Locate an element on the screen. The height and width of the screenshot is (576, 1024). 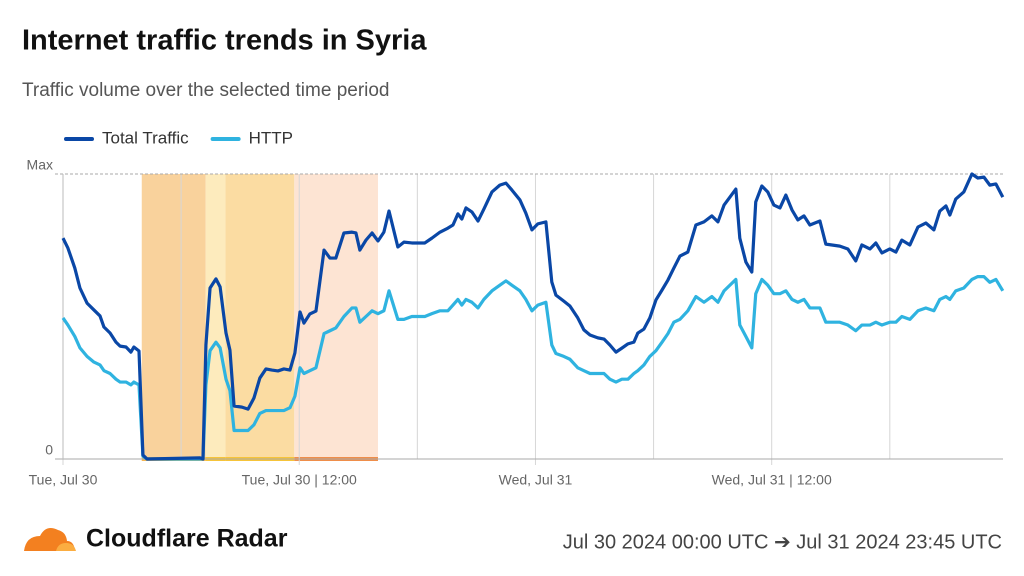
x-tick-label: Tue, Jul 30 | 12:00 is located at coordinates (299, 480).